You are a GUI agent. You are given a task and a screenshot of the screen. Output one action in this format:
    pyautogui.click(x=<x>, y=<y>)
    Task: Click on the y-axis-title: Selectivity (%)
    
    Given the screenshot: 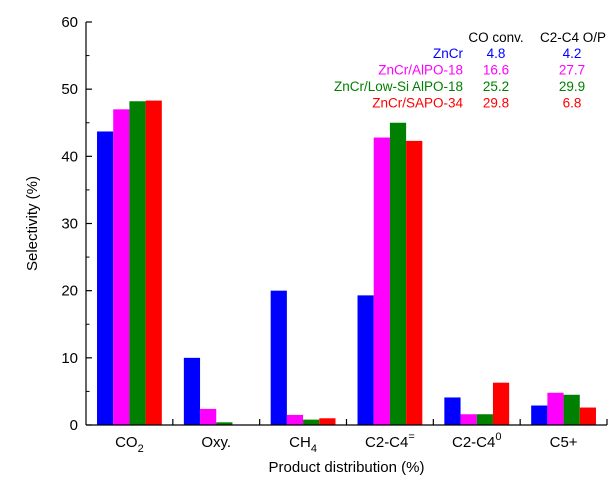 What is the action you would take?
    pyautogui.click(x=32, y=223)
    